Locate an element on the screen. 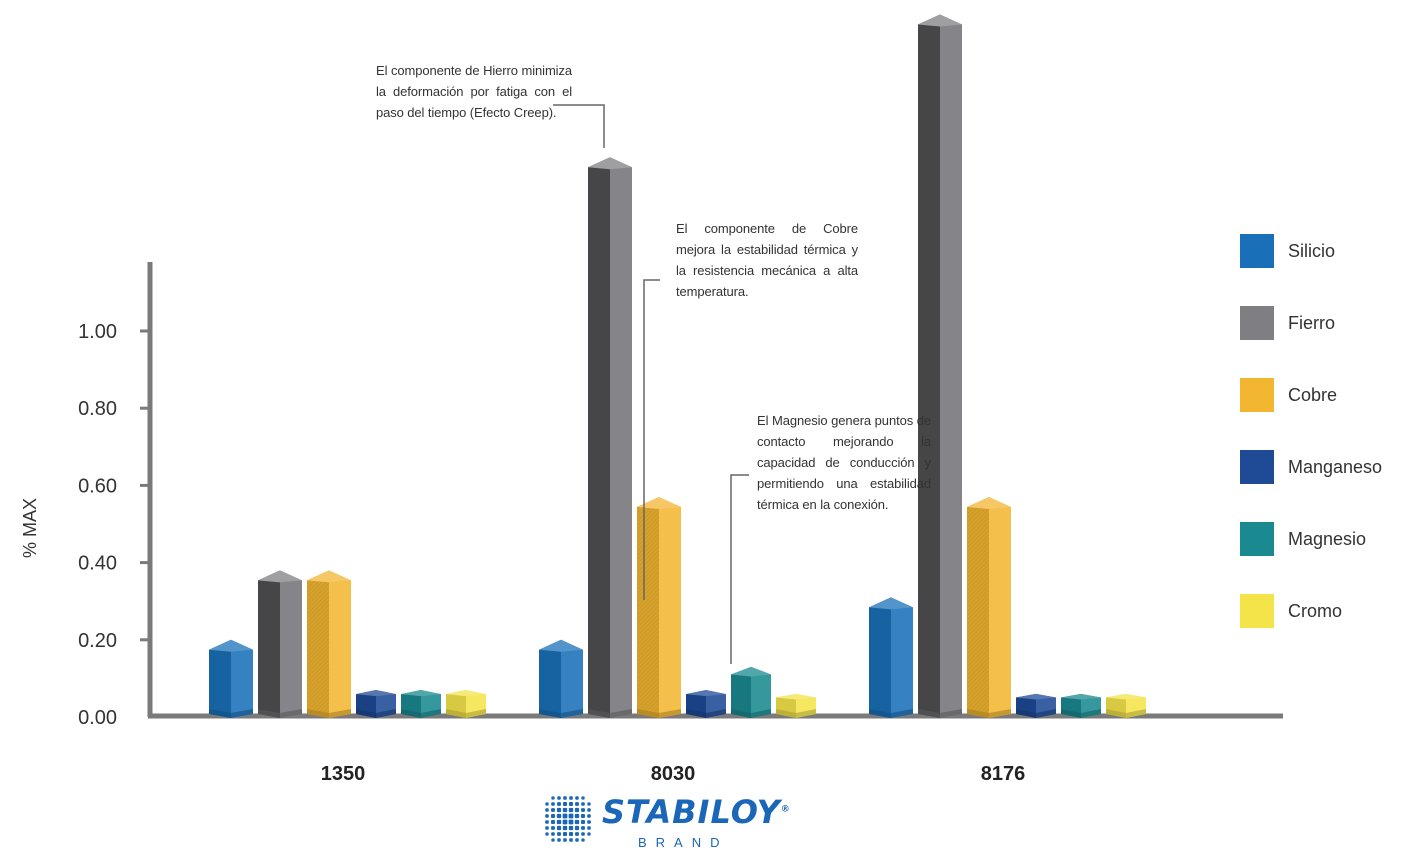  leader-magnesio is located at coordinates (739, 569).